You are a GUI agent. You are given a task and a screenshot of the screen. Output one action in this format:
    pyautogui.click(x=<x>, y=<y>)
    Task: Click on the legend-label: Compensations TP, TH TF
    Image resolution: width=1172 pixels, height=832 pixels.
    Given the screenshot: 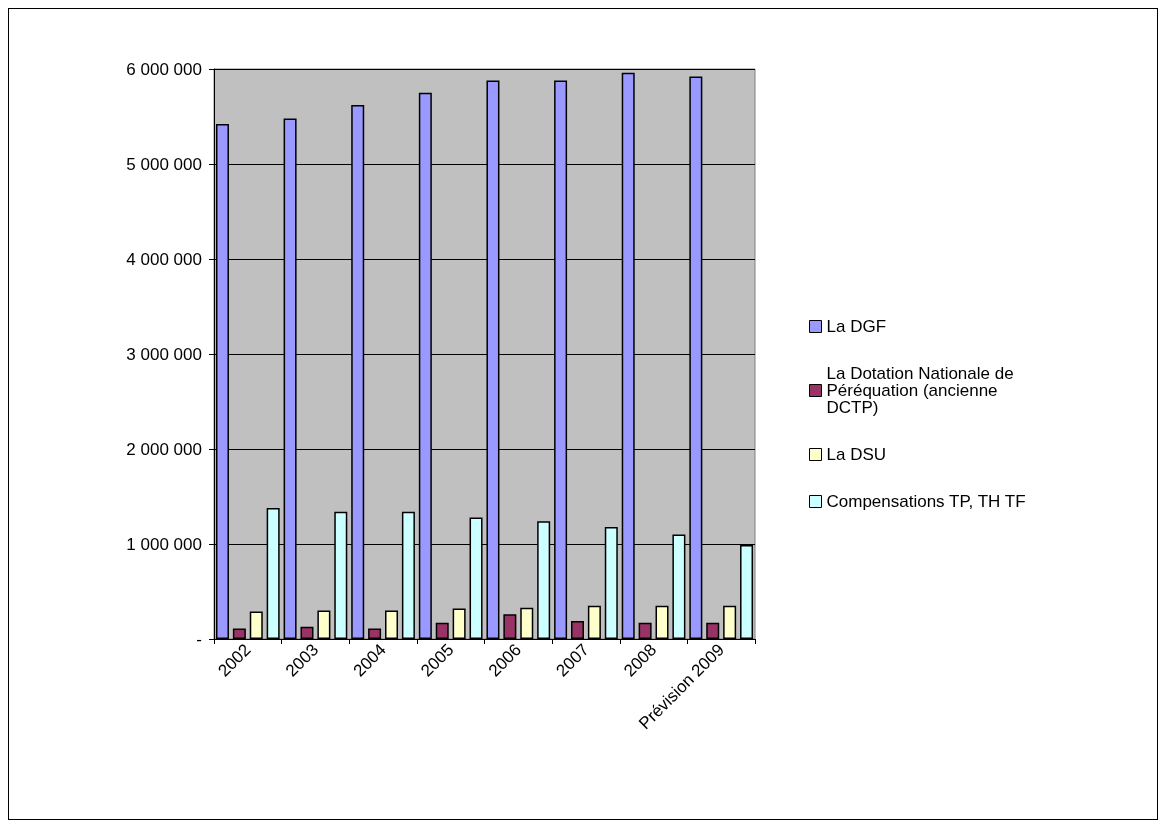 What is the action you would take?
    pyautogui.click(x=926, y=501)
    